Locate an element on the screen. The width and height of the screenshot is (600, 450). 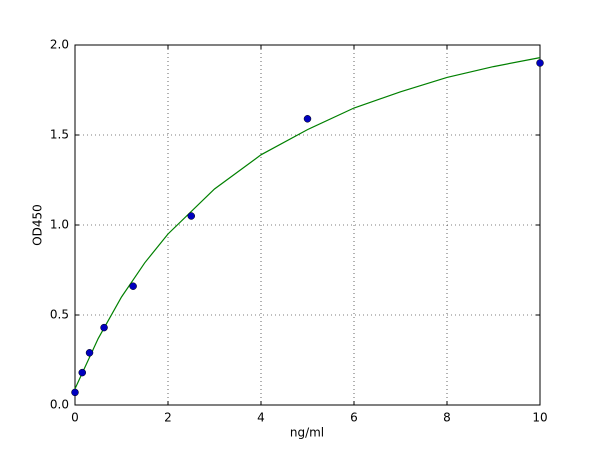
x-tick-label: 4 is located at coordinates (261, 418).